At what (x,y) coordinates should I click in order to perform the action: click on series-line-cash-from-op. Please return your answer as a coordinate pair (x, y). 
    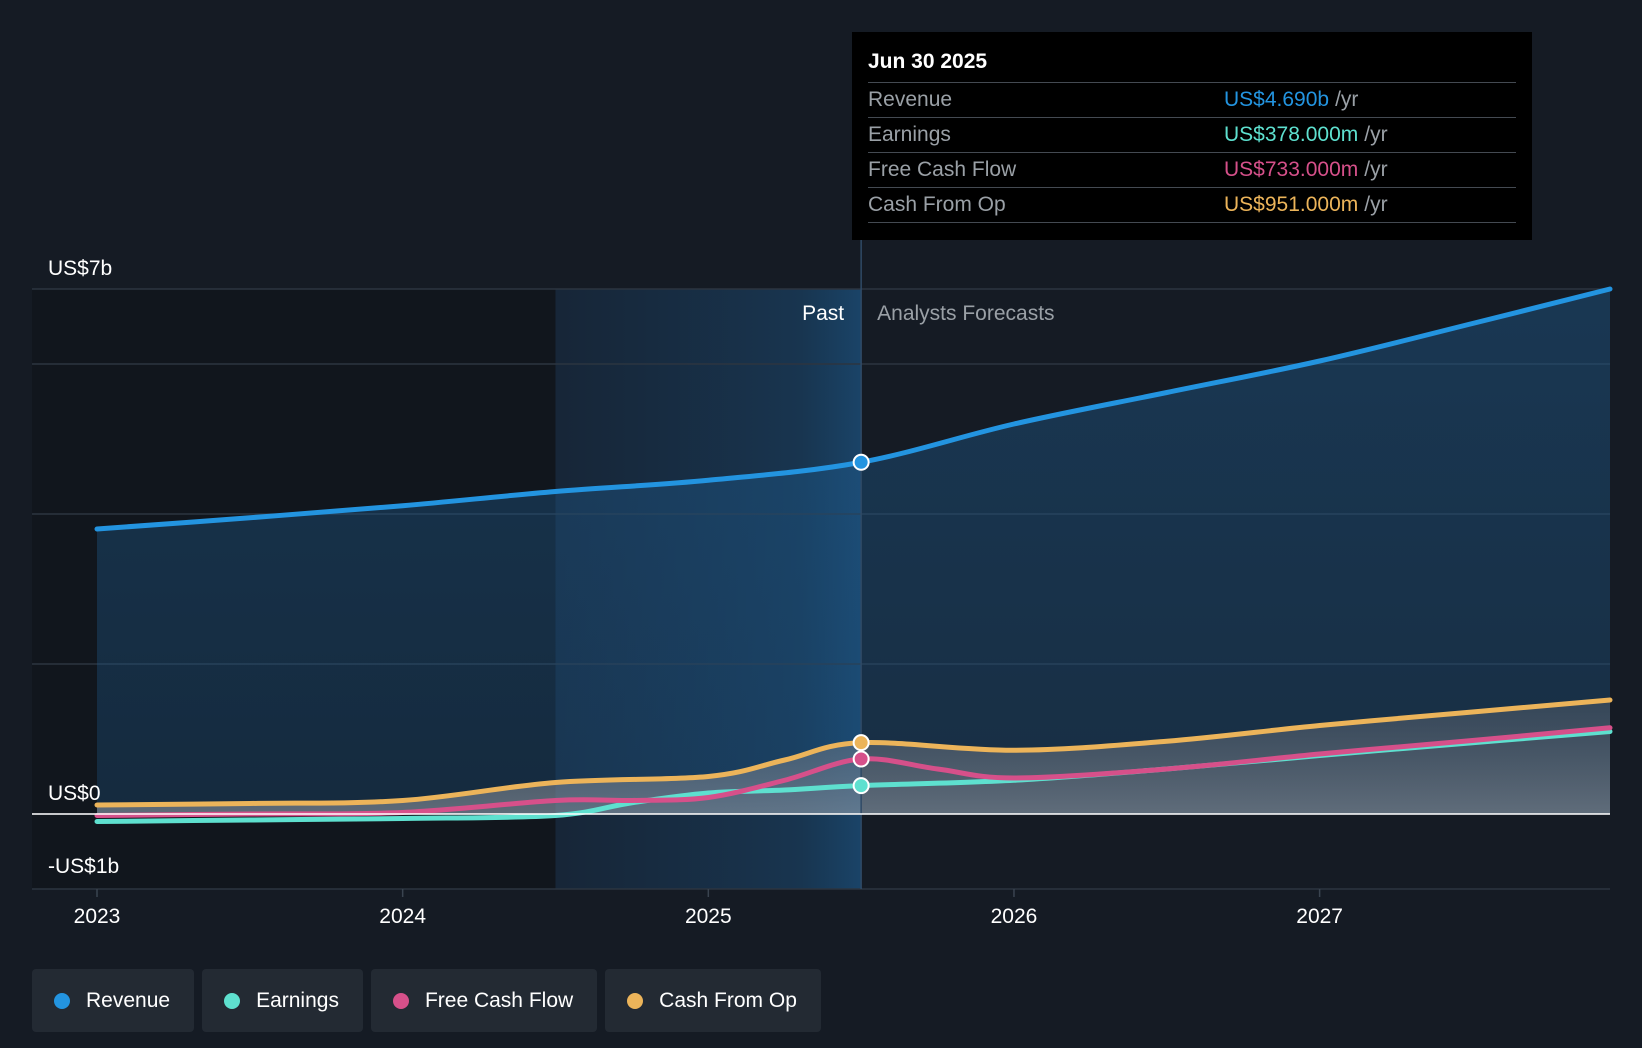
    Looking at the image, I should click on (853, 752).